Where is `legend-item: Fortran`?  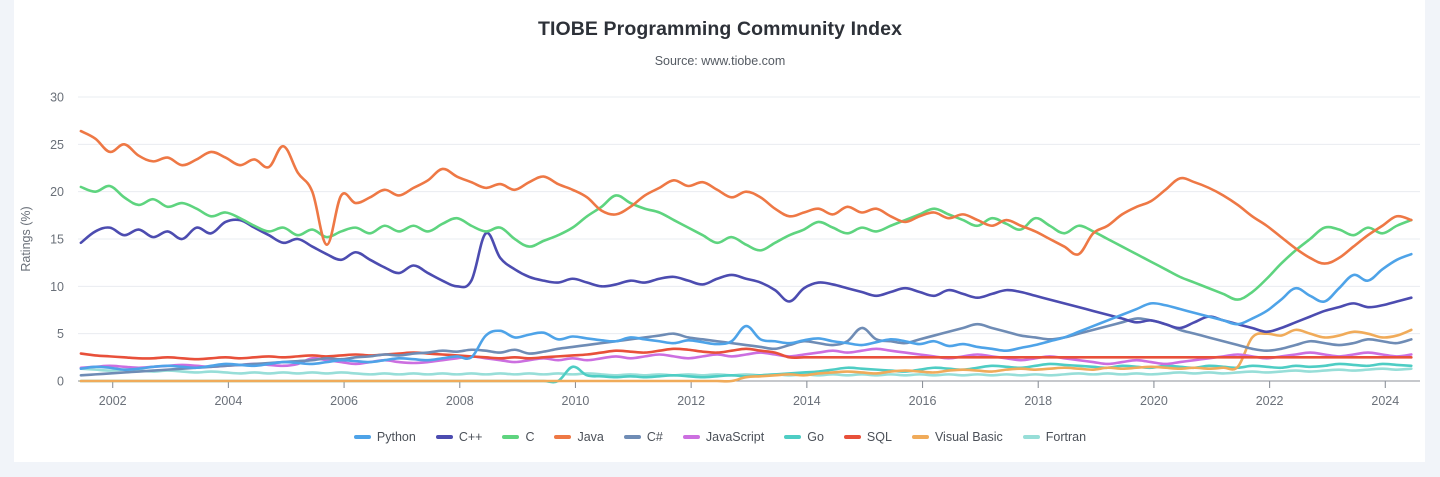
legend-item: Fortran is located at coordinates (1054, 437).